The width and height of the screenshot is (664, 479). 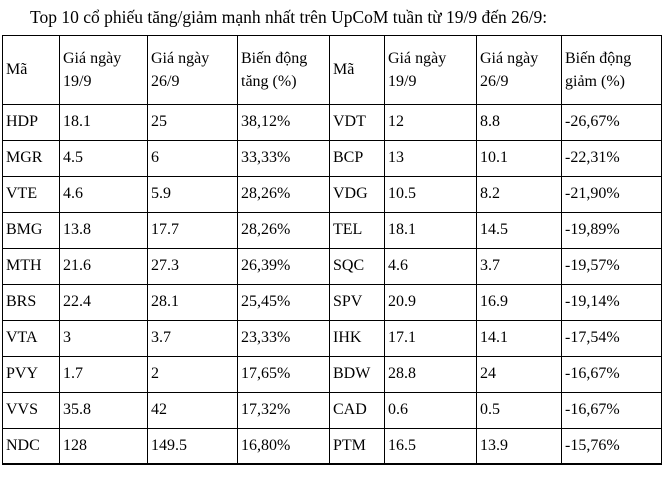 What do you see at coordinates (357, 338) in the screenshot?
I see `table-cell: IHK` at bounding box center [357, 338].